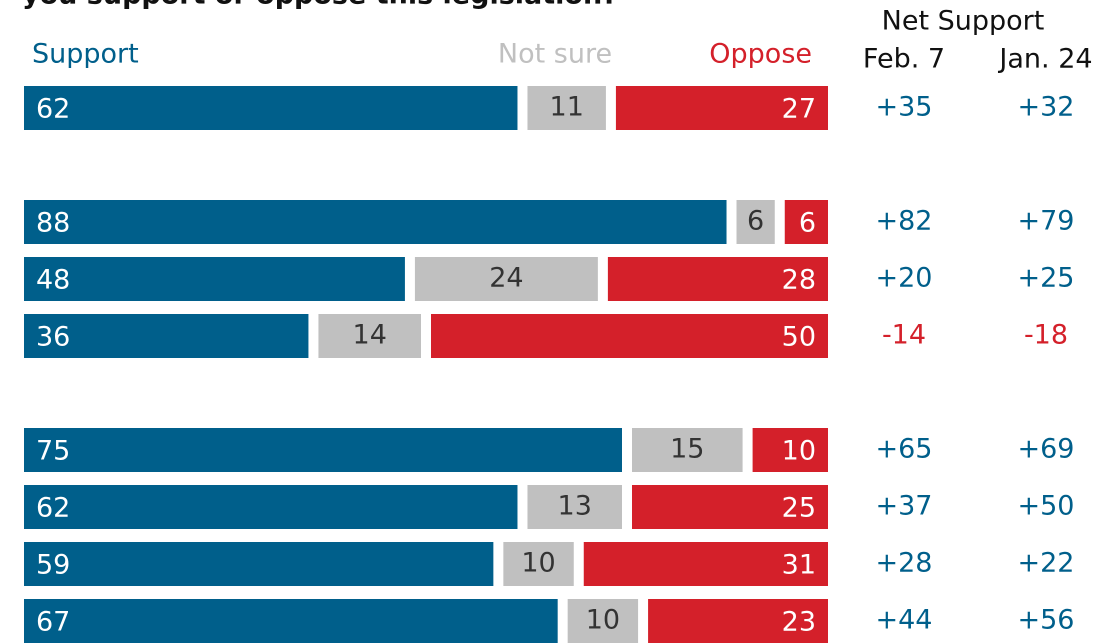 The image size is (1120, 643). What do you see at coordinates (53, 451) in the screenshot?
I see `value-label: 75` at bounding box center [53, 451].